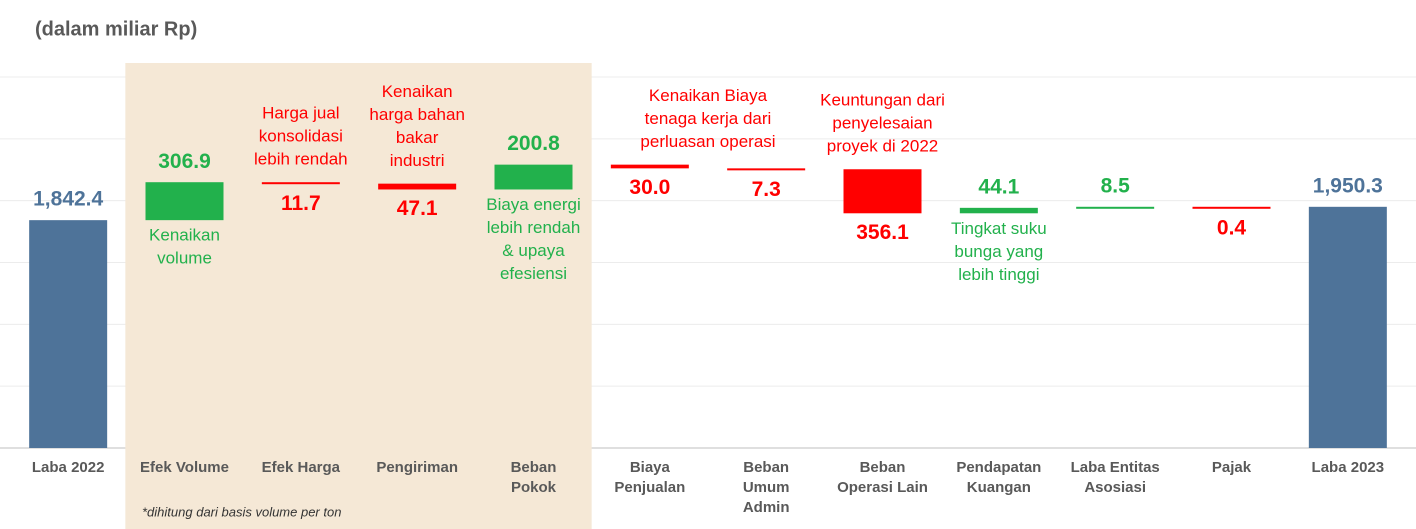 The image size is (1416, 529). What do you see at coordinates (882, 123) in the screenshot?
I see `annotation: penyelesaian` at bounding box center [882, 123].